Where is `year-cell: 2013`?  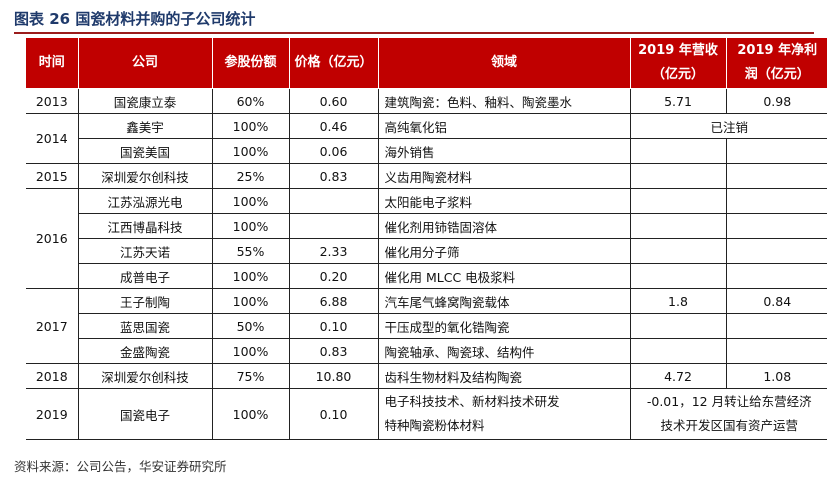 year-cell: 2013 is located at coordinates (52, 101).